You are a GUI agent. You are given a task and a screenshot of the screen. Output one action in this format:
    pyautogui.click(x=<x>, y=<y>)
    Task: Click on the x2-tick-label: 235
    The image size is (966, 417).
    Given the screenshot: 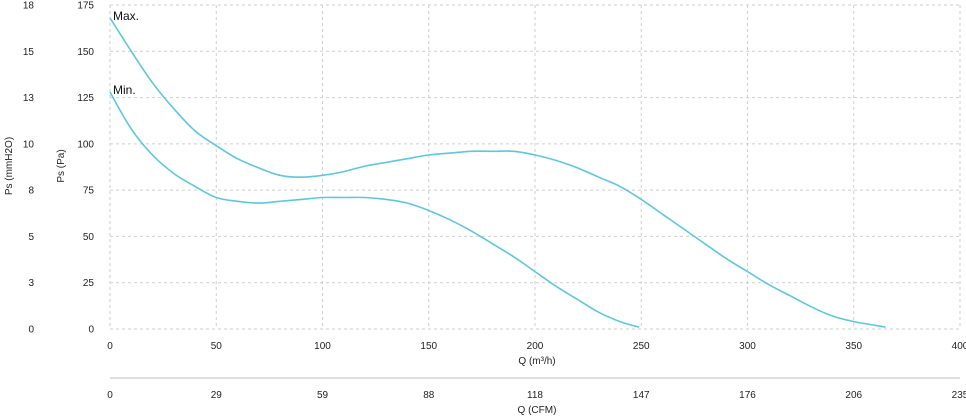 What is the action you would take?
    pyautogui.click(x=959, y=395)
    